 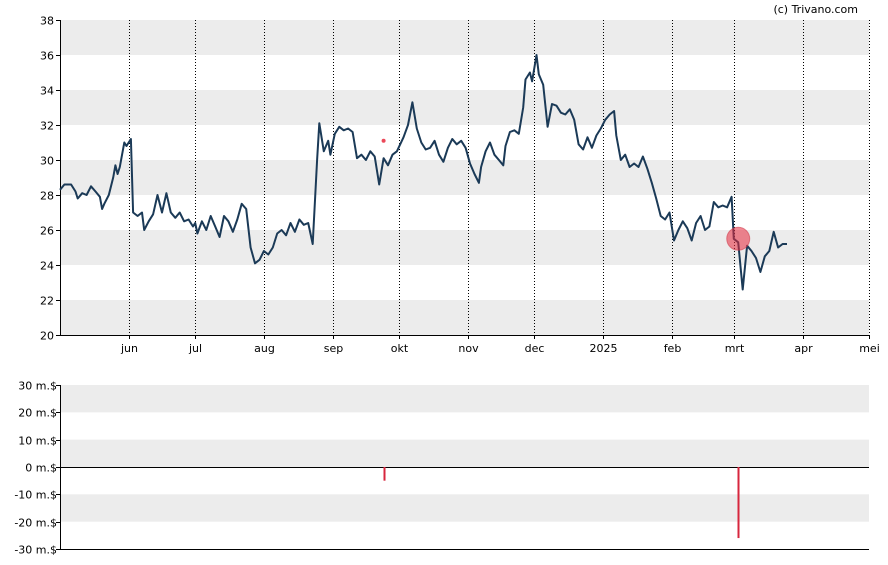 I want to click on y-tick-label: 10 m.$, so click(x=37, y=441).